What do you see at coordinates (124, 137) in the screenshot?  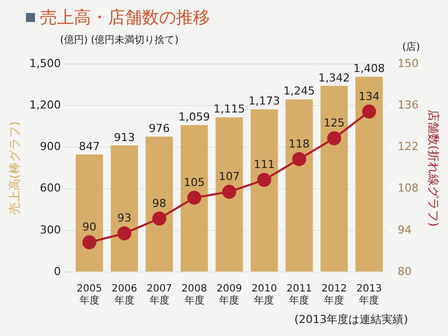 I see `data-label: 913` at bounding box center [124, 137].